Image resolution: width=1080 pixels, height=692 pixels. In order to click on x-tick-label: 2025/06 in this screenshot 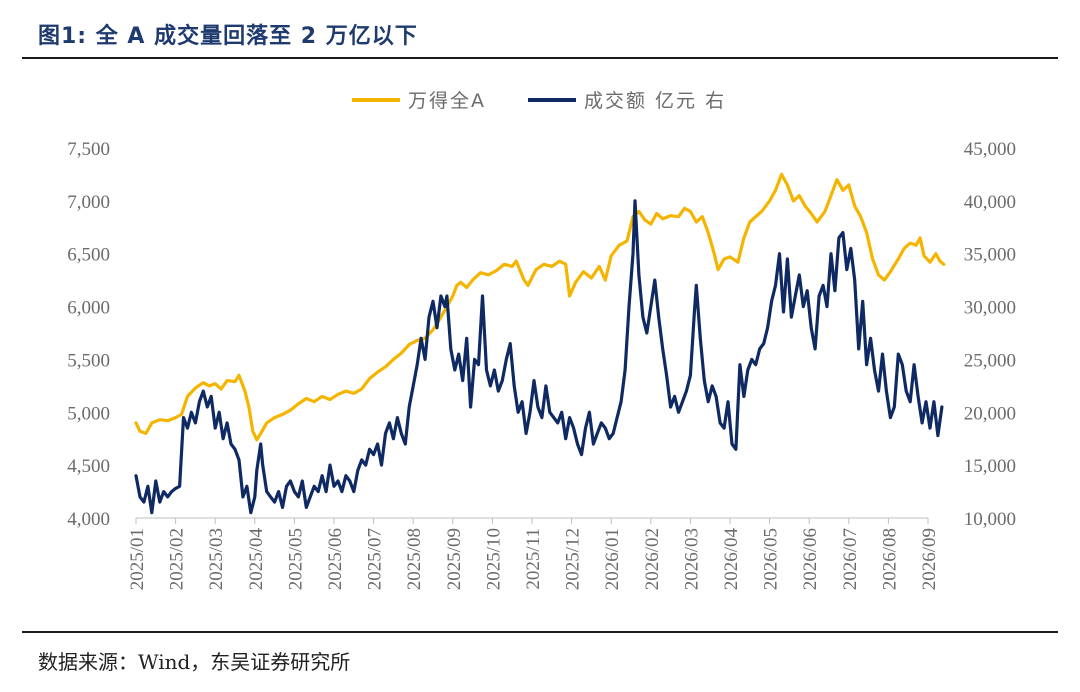, I will do `click(335, 559)`.